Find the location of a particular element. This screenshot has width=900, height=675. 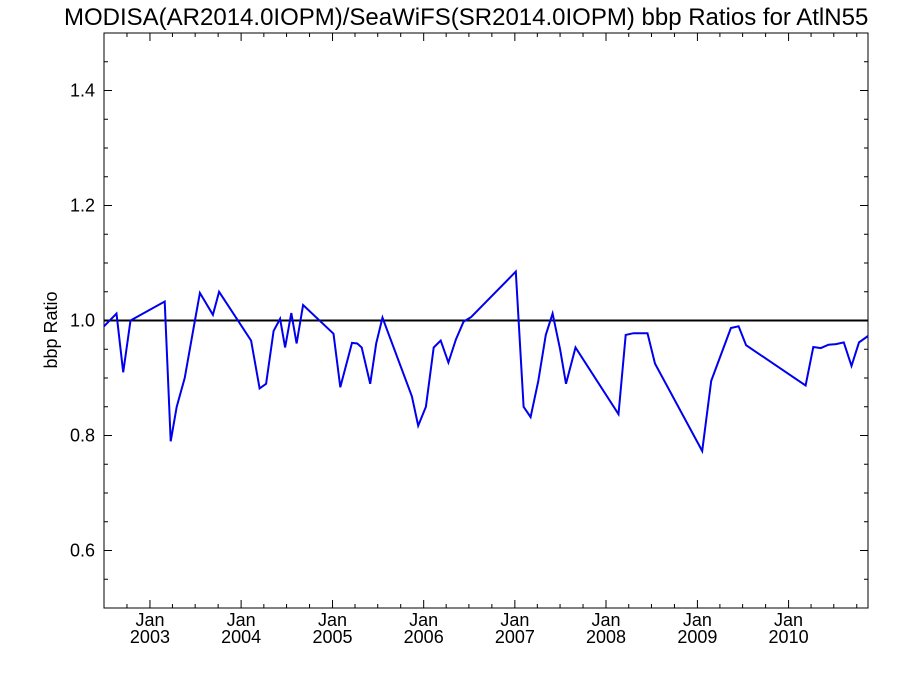

x-tick-year: 2007 is located at coordinates (515, 637).